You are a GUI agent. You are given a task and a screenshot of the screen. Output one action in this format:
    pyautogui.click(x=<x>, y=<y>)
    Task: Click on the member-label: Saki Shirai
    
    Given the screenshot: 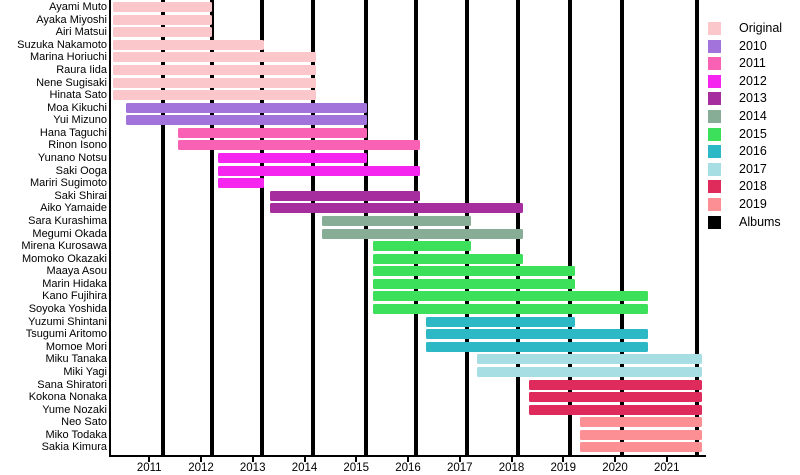 What is the action you would take?
    pyautogui.click(x=80, y=195)
    